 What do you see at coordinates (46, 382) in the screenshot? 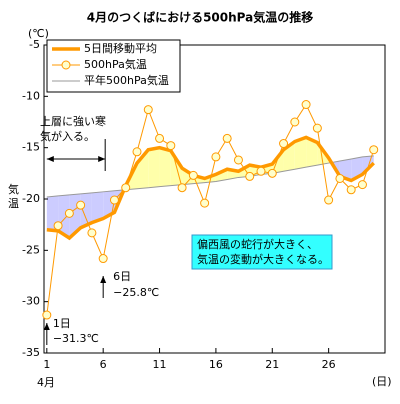
I see `x-month: 4月` at bounding box center [46, 382].